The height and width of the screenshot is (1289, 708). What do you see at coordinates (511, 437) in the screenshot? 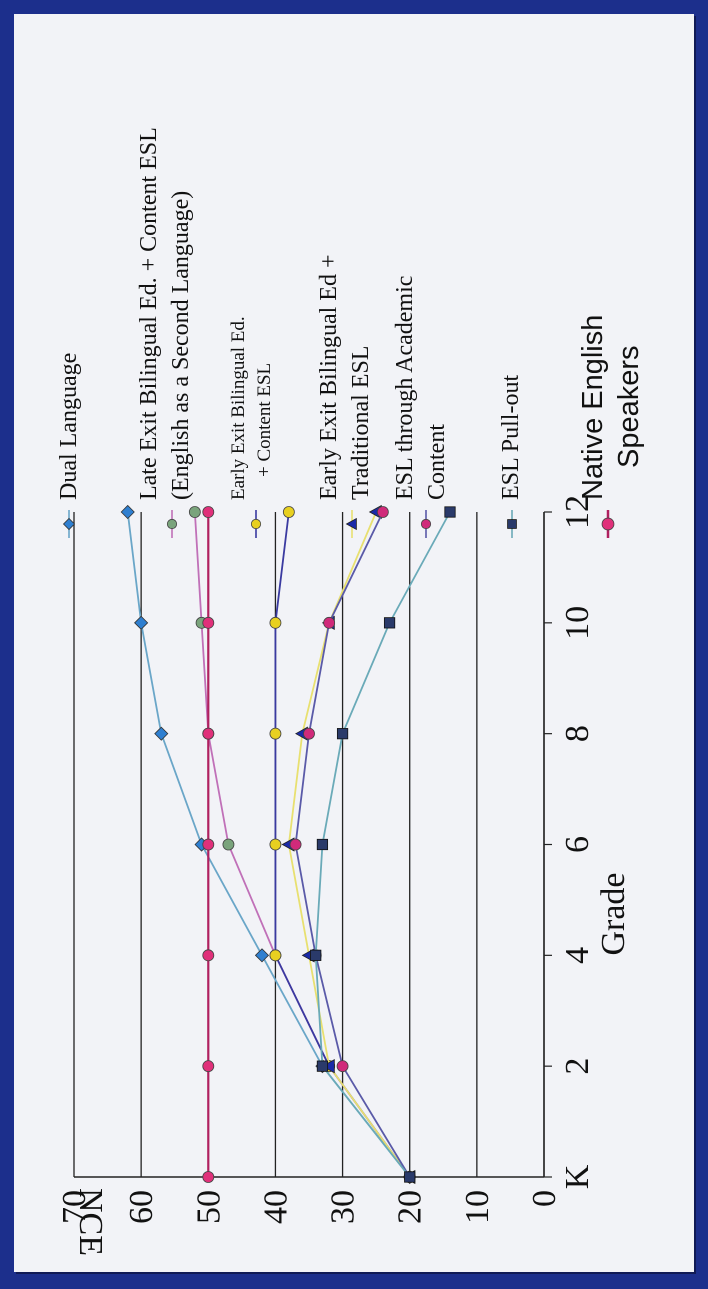
I see `legend-pullout-label: ESL Pull-out` at bounding box center [511, 437].